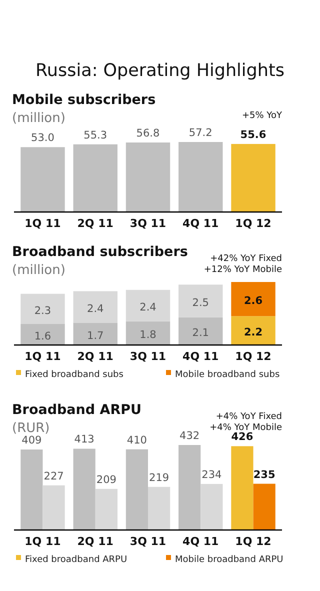  What do you see at coordinates (190, 436) in the screenshot?
I see `data-label: 432` at bounding box center [190, 436].